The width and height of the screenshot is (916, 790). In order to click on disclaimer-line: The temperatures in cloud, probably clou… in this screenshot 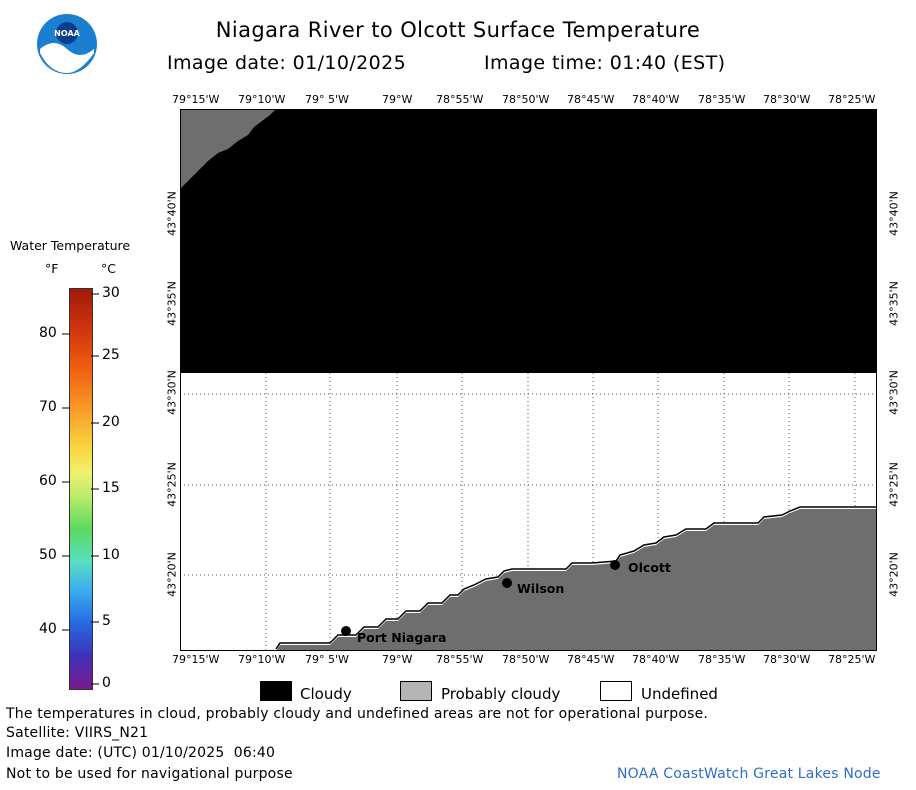, I will do `click(357, 714)`.